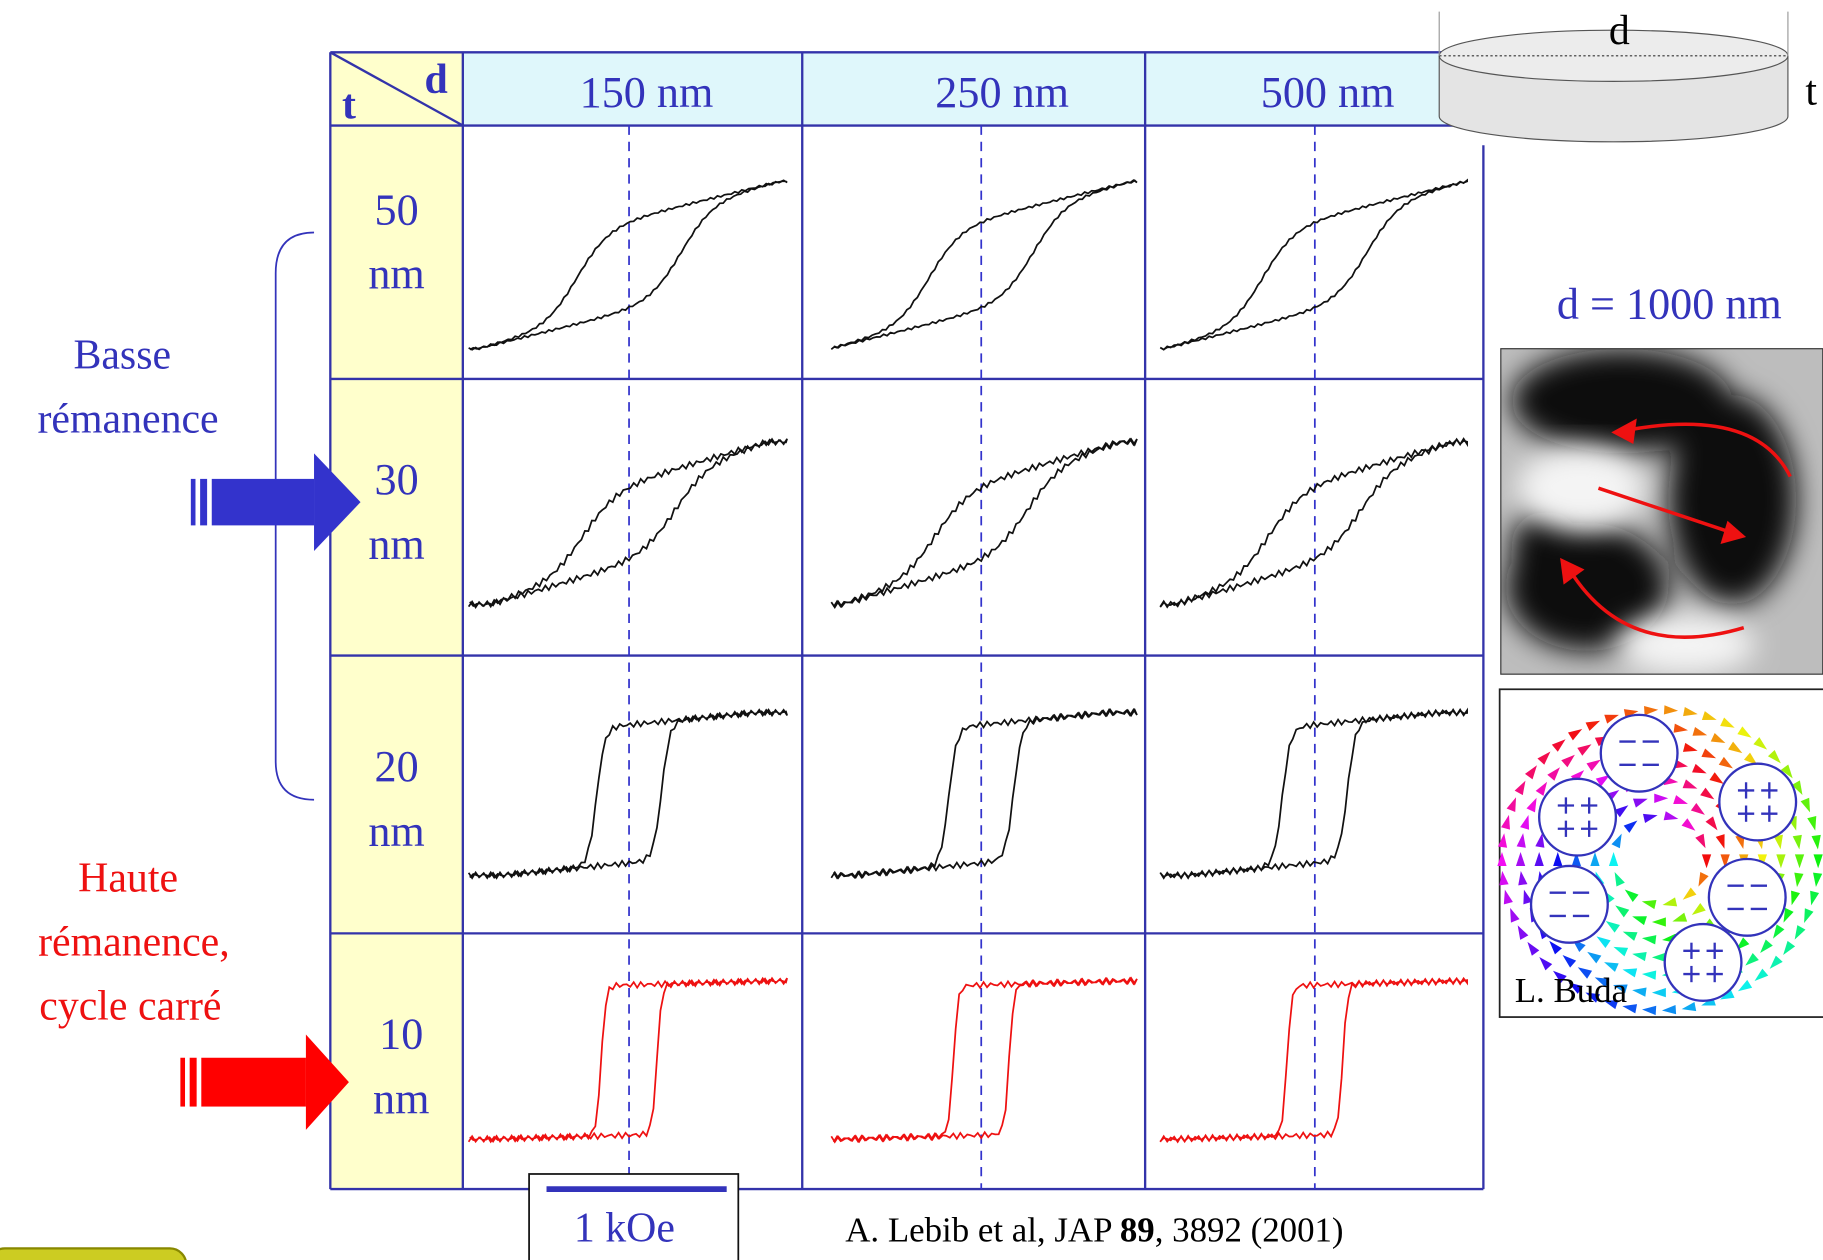 The height and width of the screenshot is (1260, 1823). What do you see at coordinates (1094, 1229) in the screenshot?
I see `citation: A. Lebib et al, JAP 89, 3892 (2001)` at bounding box center [1094, 1229].